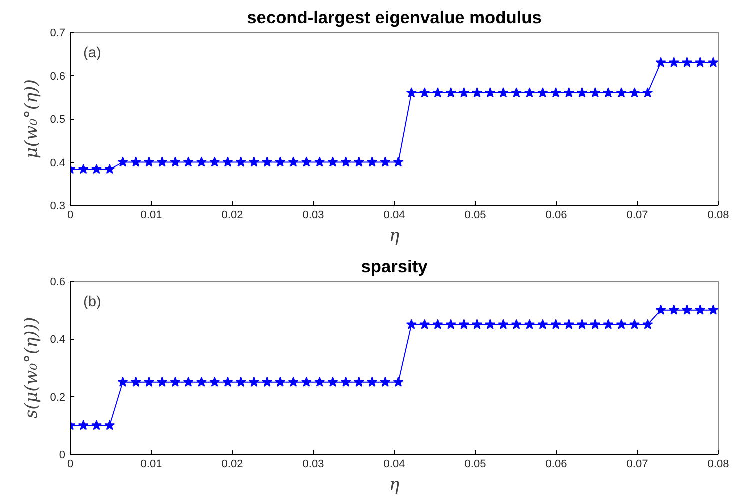  Describe the element at coordinates (92, 302) in the screenshot. I see `annotation: (b)` at that location.